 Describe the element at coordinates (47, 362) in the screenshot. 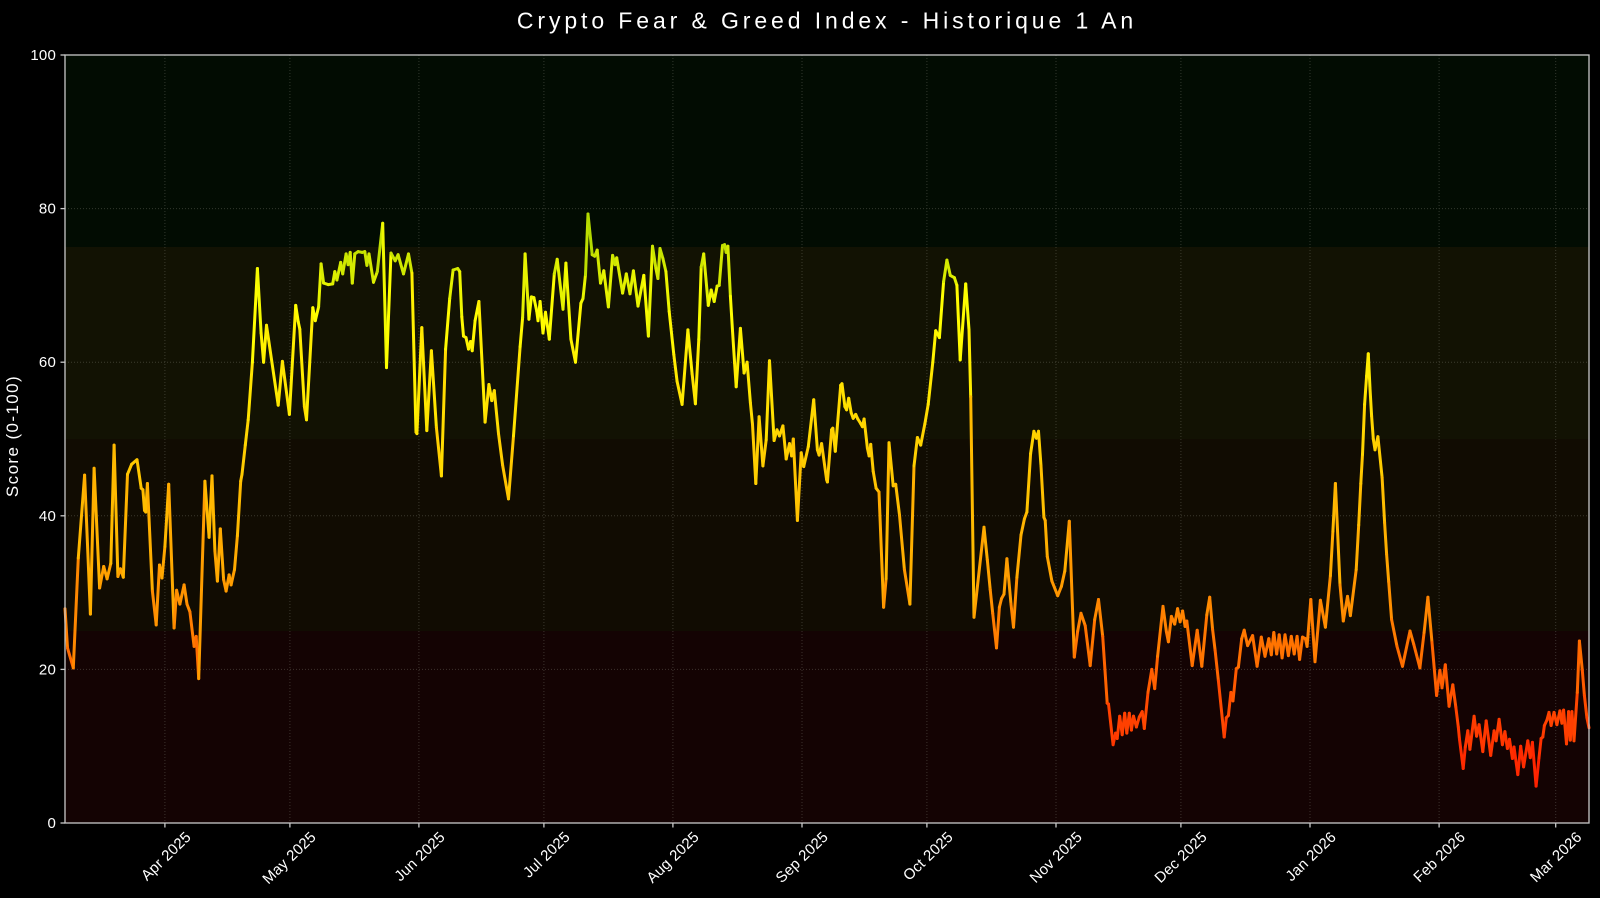

I see `svg-text: 60` at that location.